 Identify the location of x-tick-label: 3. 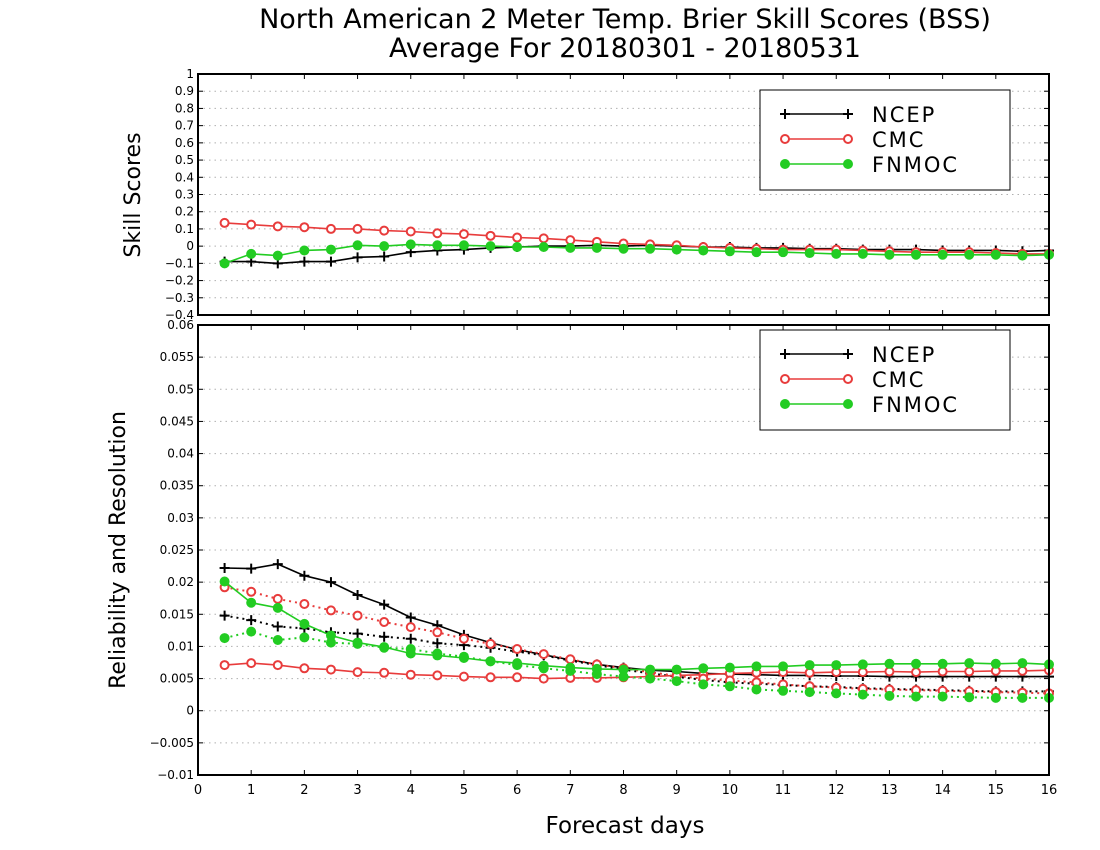
(357, 790).